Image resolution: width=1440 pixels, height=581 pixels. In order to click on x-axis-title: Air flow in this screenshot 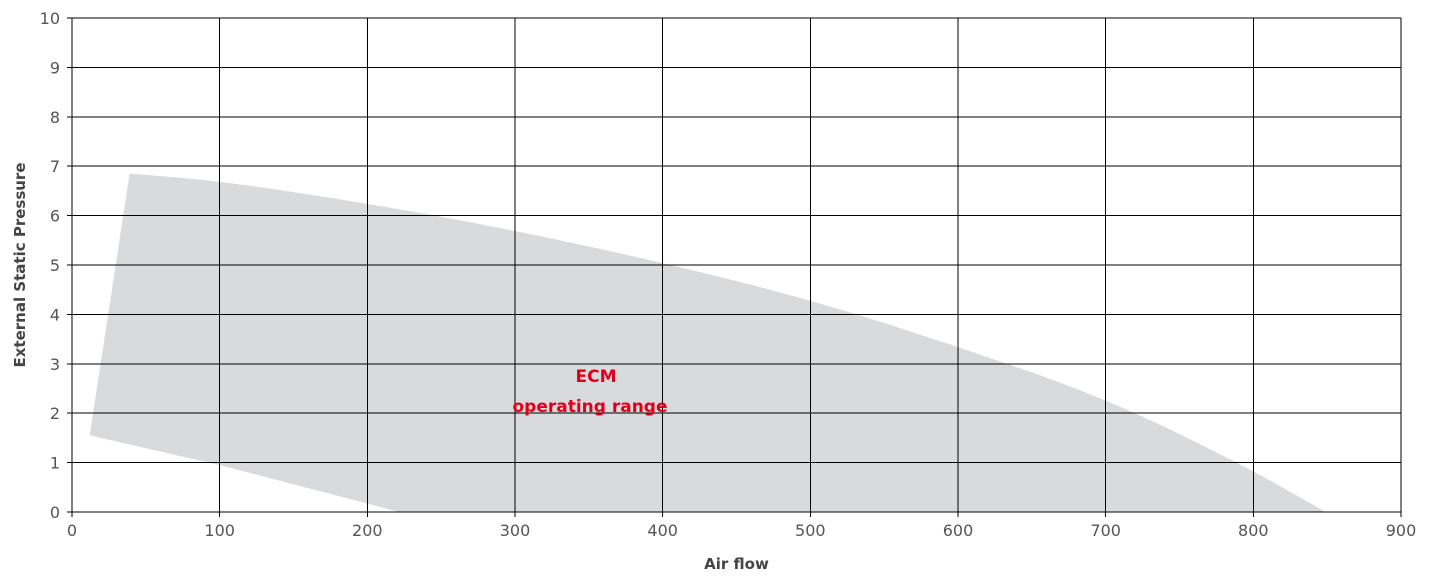, I will do `click(736, 564)`.